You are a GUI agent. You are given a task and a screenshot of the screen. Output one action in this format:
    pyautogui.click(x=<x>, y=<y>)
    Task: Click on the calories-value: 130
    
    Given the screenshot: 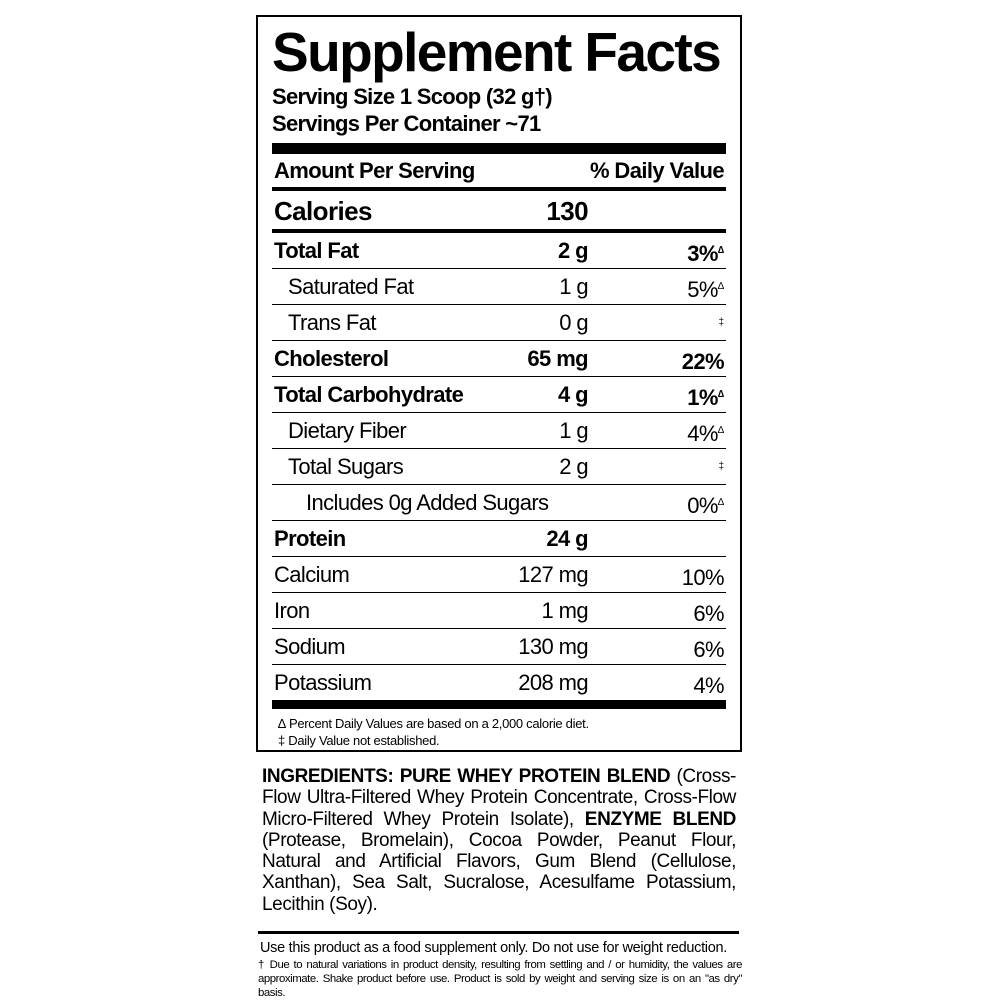 What is the action you would take?
    pyautogui.click(x=567, y=211)
    